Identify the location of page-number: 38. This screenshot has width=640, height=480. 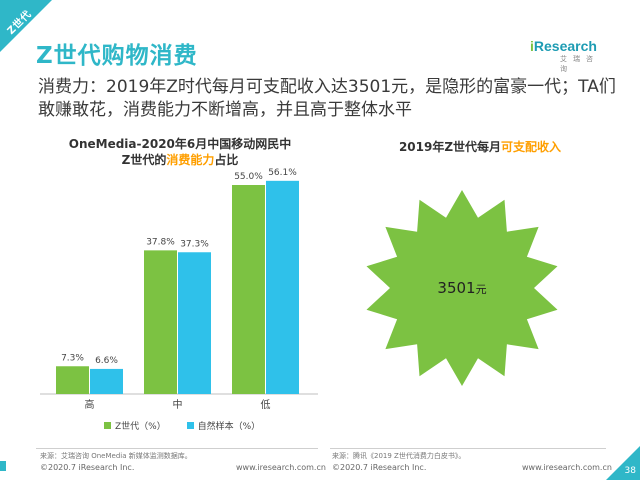
(630, 471).